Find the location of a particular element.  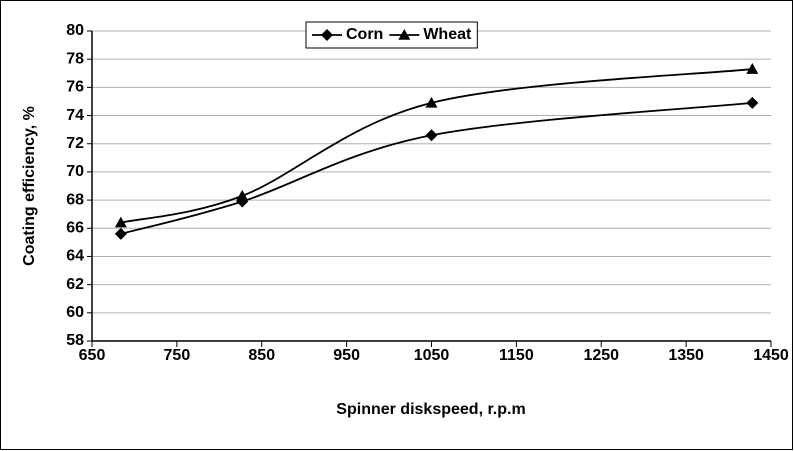

y-tick-label: 76 is located at coordinates (75, 87).